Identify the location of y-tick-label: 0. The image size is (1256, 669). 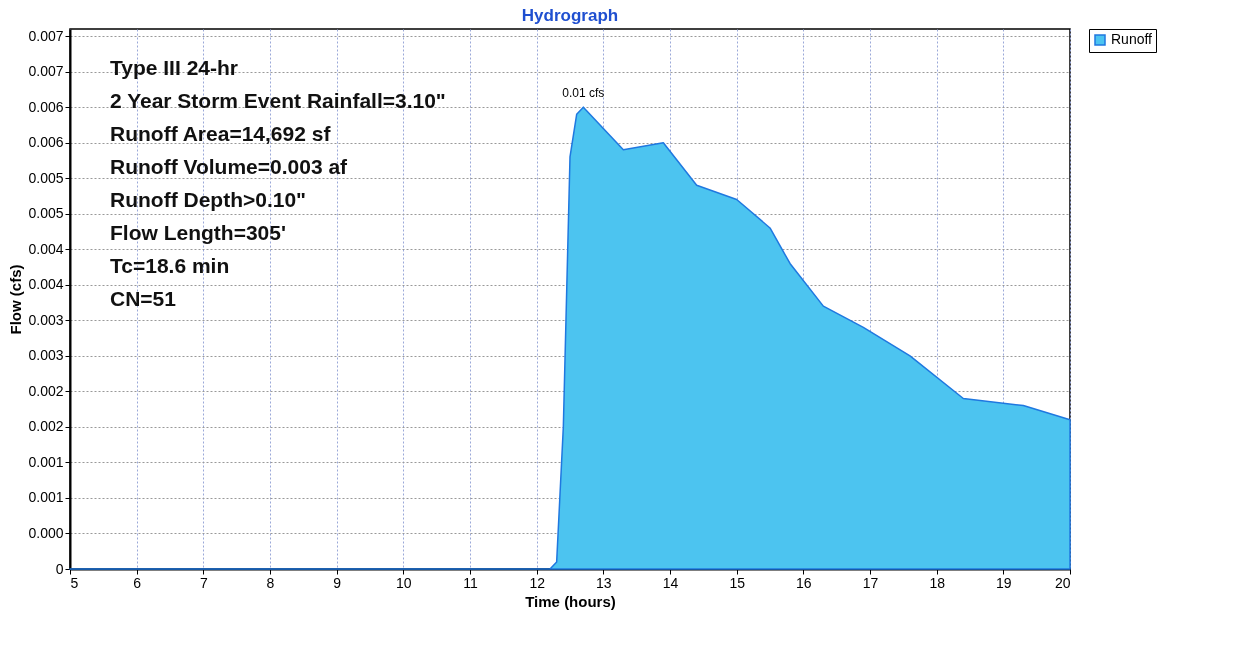
(59, 568).